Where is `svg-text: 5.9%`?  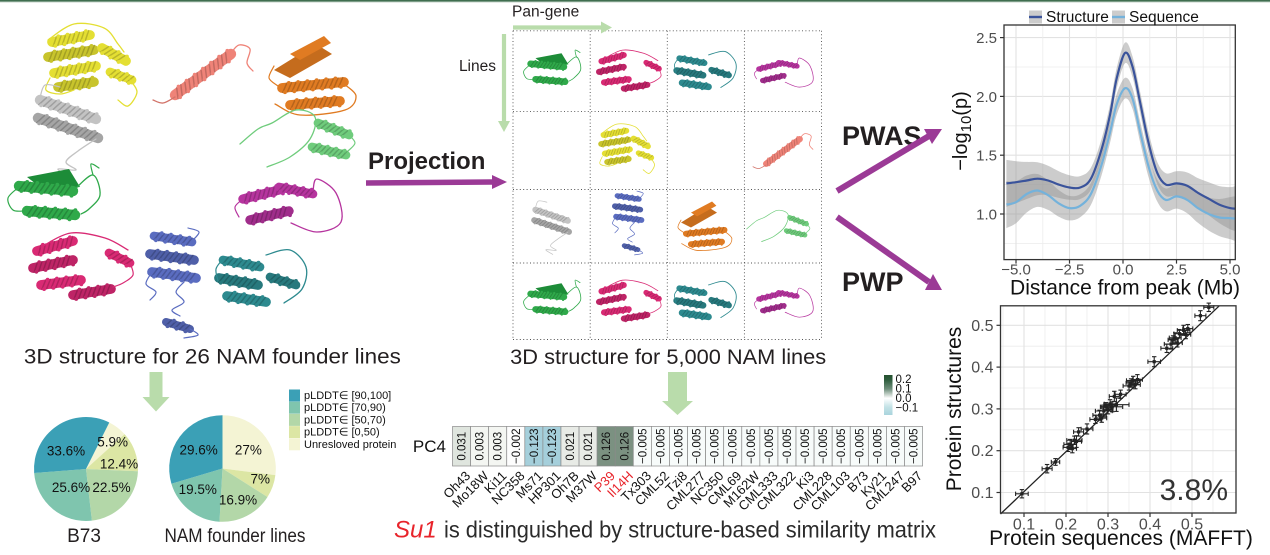
svg-text: 5.9% is located at coordinates (112, 442).